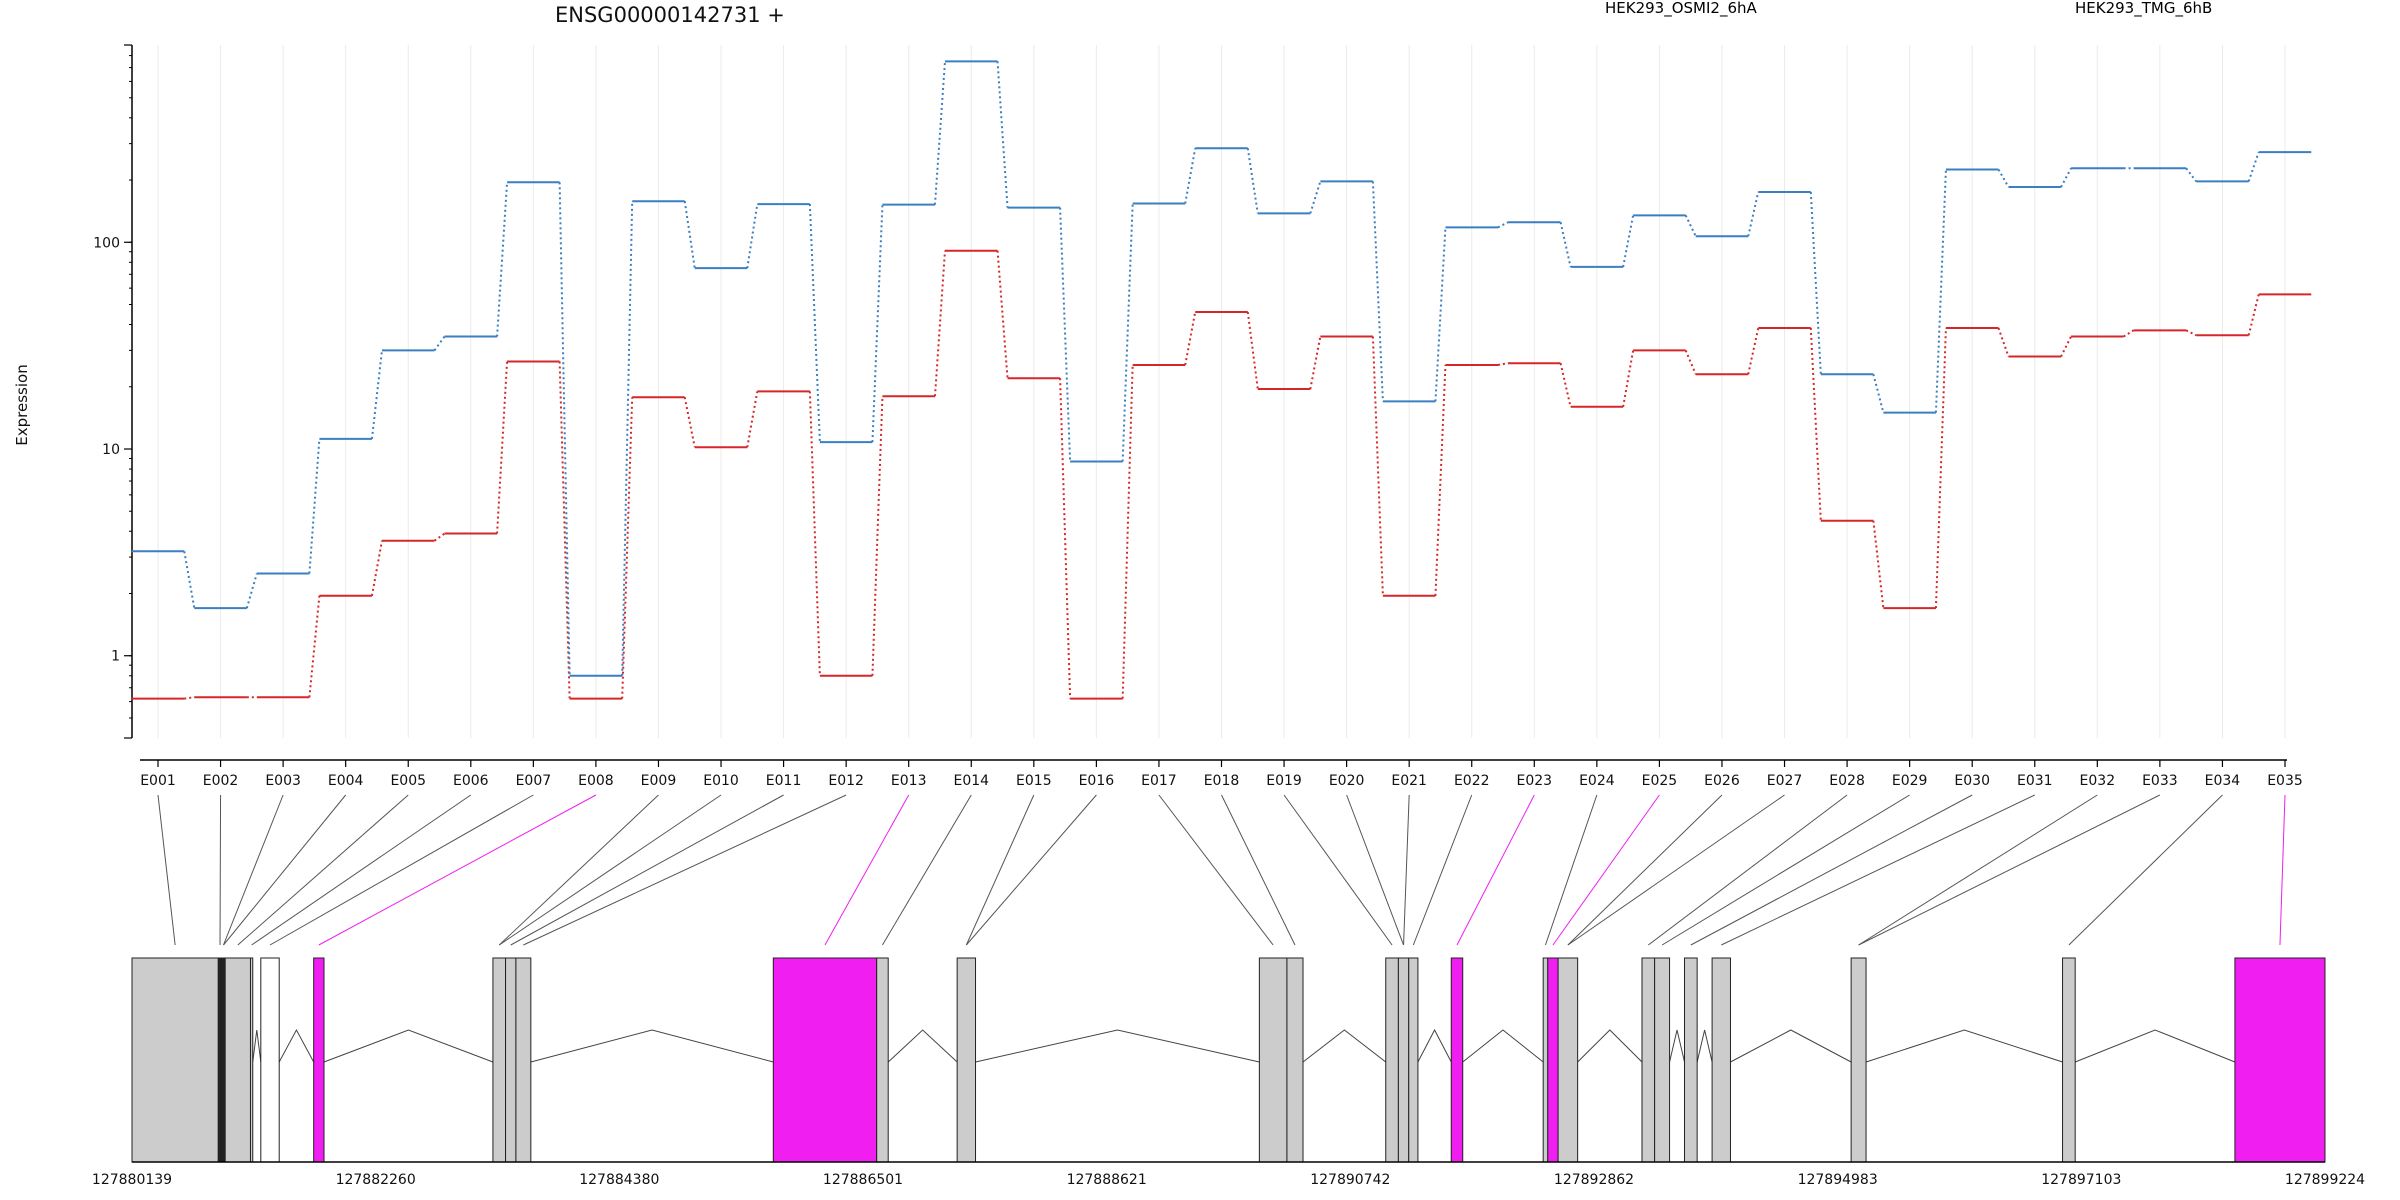  Describe the element at coordinates (670, 15) in the screenshot. I see `chart-title: ENSG00000142731 +` at that location.